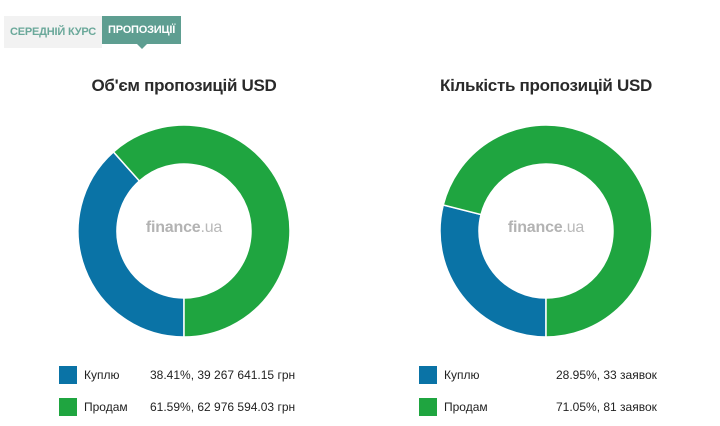 The image size is (720, 426). Describe the element at coordinates (546, 85) in the screenshot. I see `chart-title: Кількість пропозицій USD` at that location.